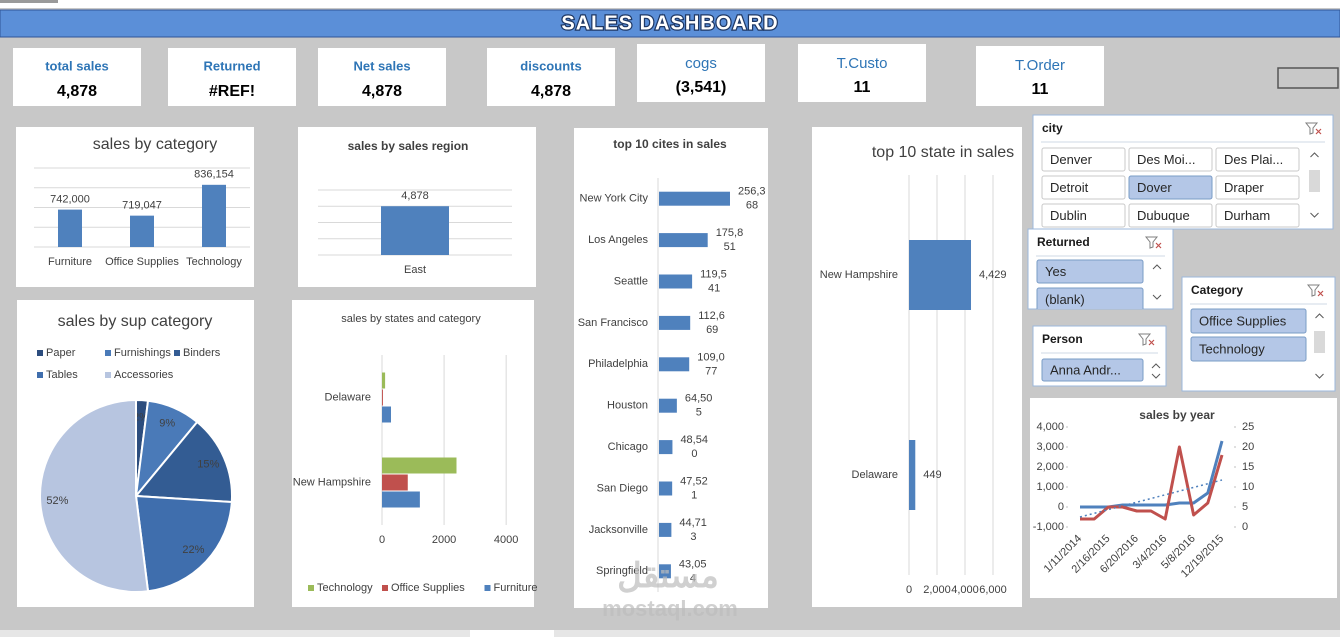 The image size is (1340, 637). What do you see at coordinates (214, 262) in the screenshot?
I see `x-tick-label: Technology` at bounding box center [214, 262].